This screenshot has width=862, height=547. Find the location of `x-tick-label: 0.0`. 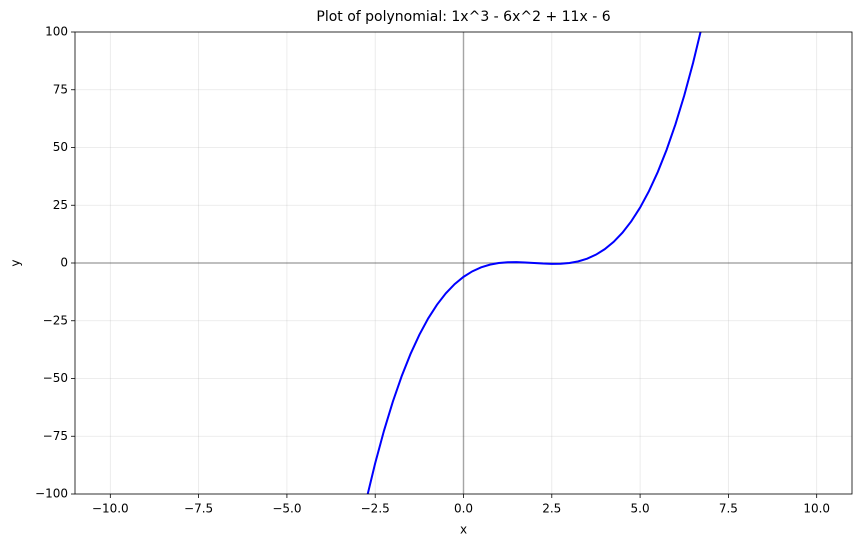

x-tick-label: 0.0 is located at coordinates (463, 509).